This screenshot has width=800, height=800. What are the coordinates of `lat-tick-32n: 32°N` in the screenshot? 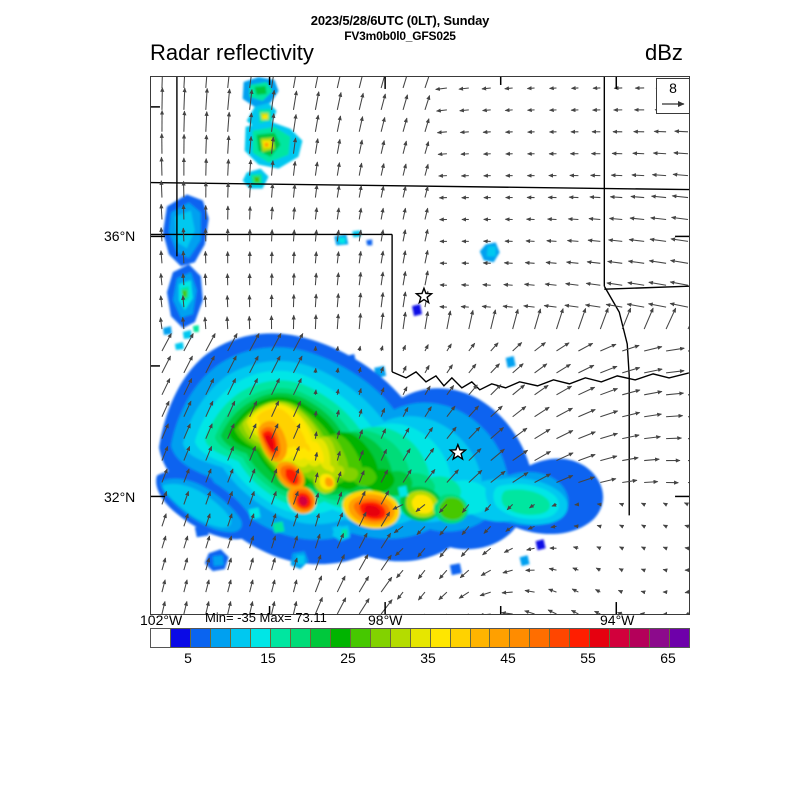 It's located at (120, 497).